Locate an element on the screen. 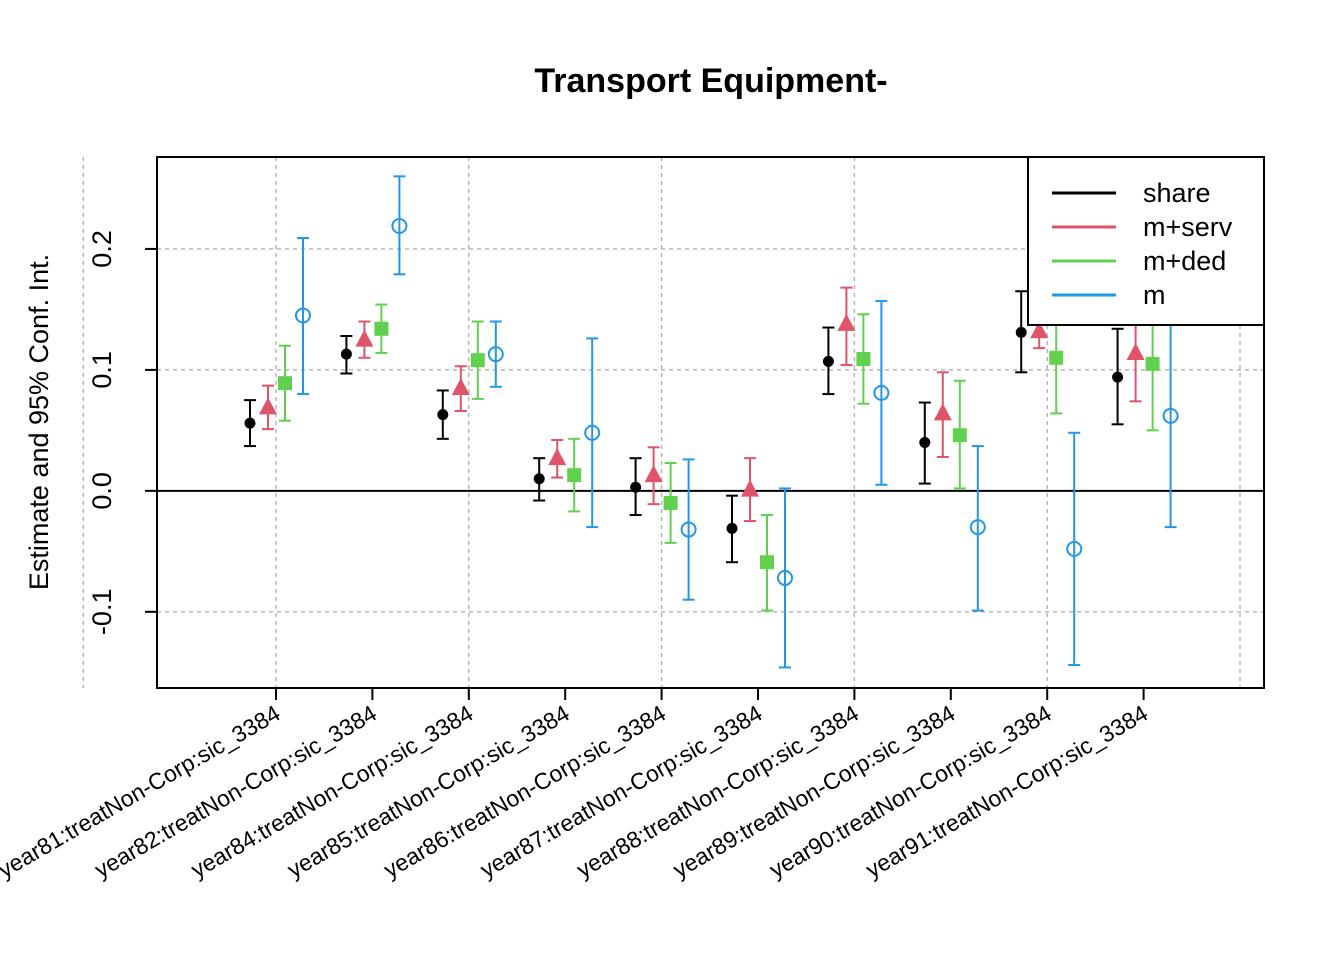  y-axis-label: Estimate and 95% Conf. Int. is located at coordinates (39, 422).